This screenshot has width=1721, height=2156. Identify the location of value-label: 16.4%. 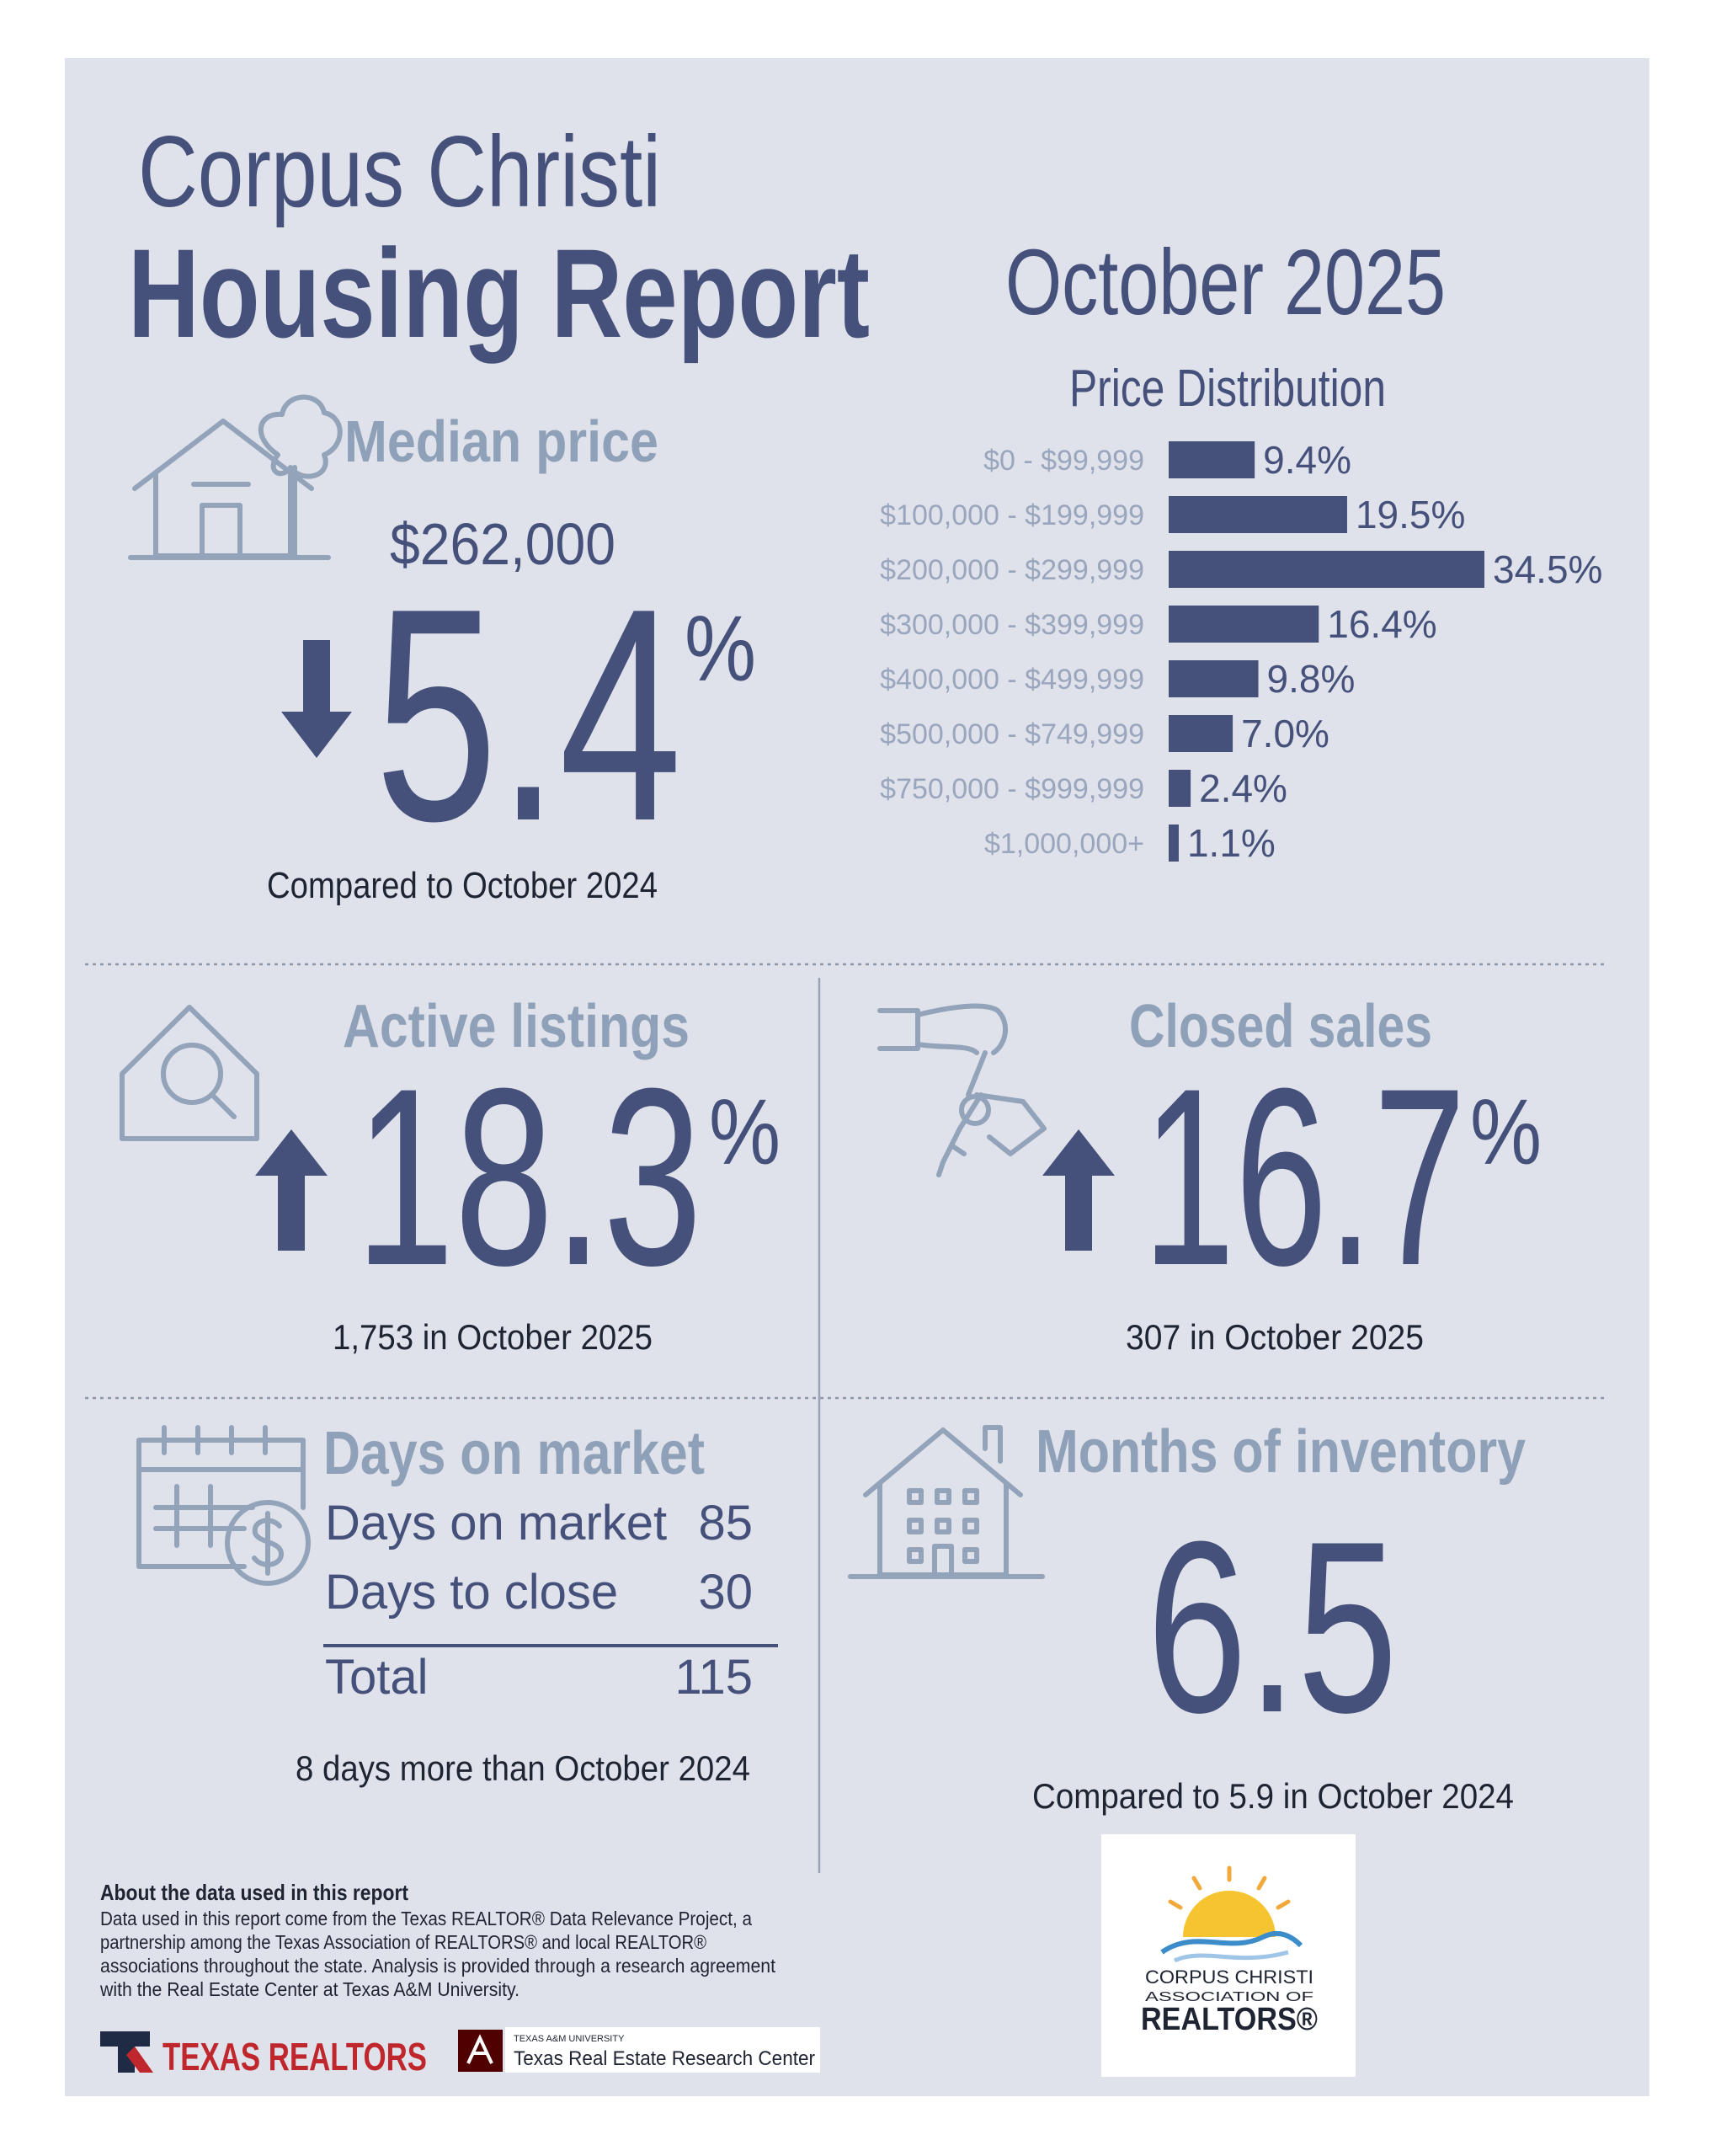
(1381, 624).